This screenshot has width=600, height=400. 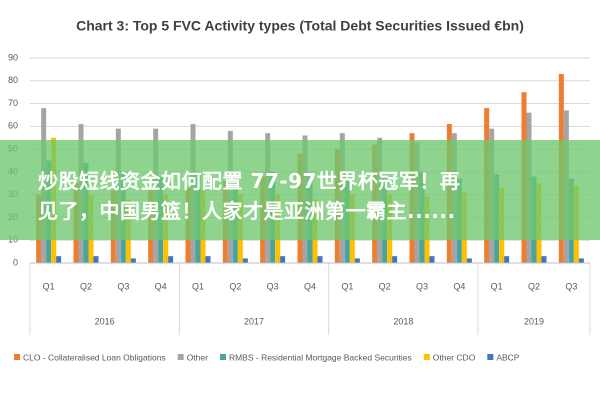 What do you see at coordinates (13, 126) in the screenshot?
I see `y-tick-label: 60` at bounding box center [13, 126].